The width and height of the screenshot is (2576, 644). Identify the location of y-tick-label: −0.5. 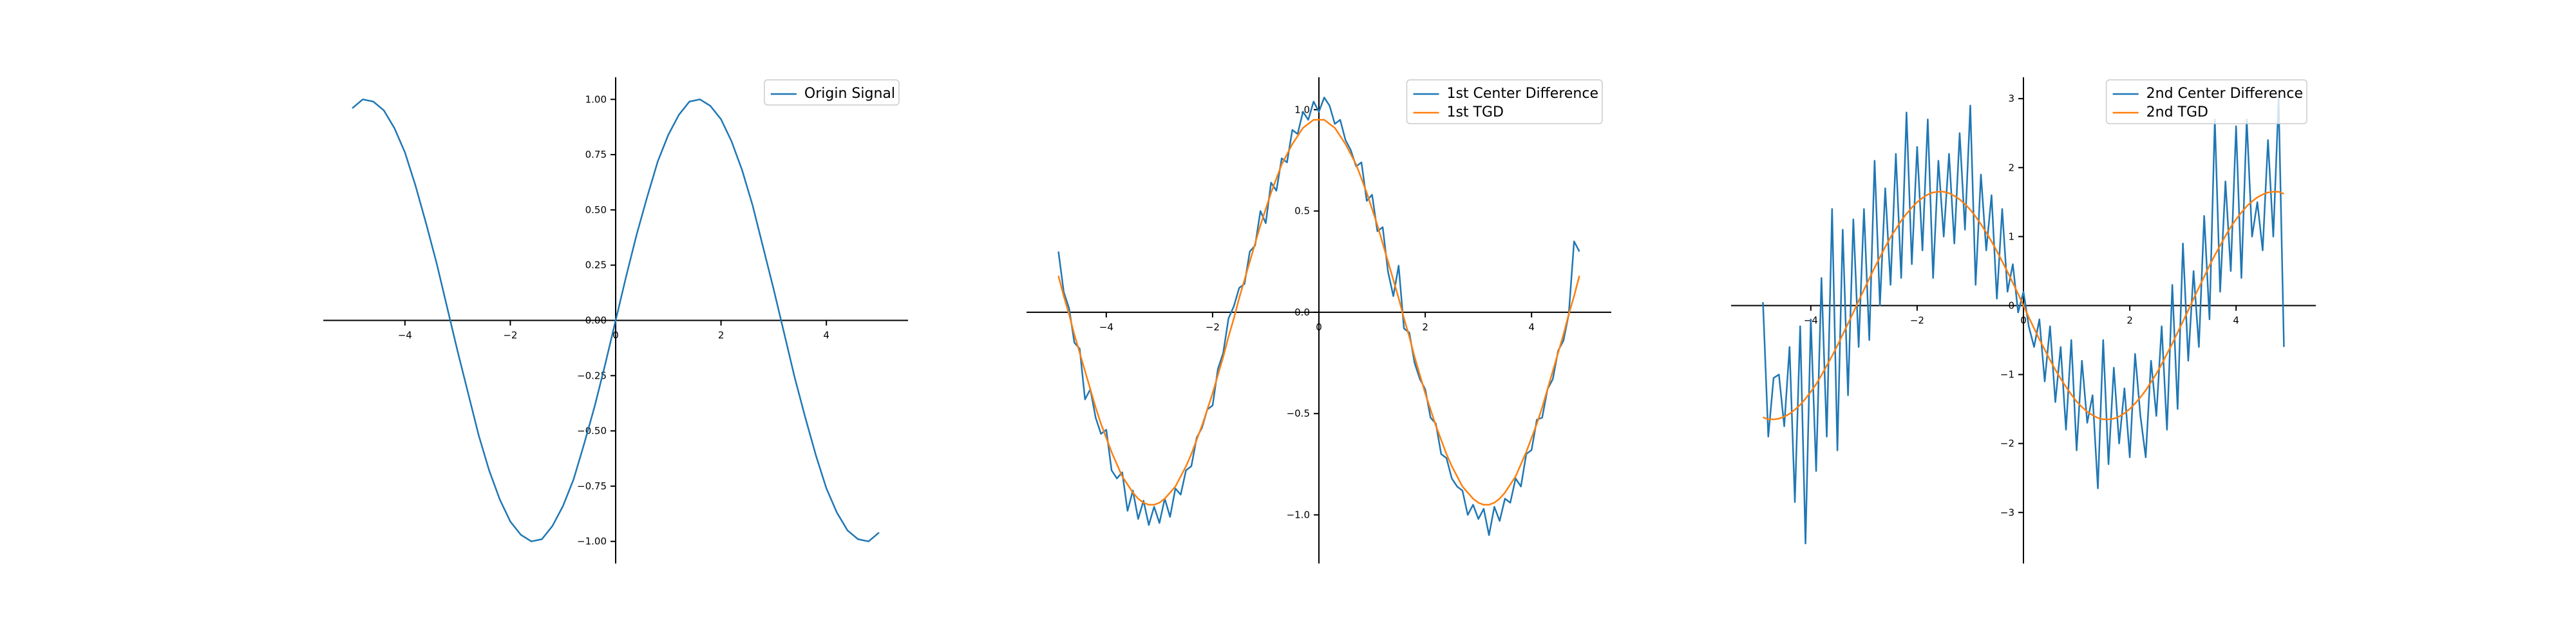
(1298, 414).